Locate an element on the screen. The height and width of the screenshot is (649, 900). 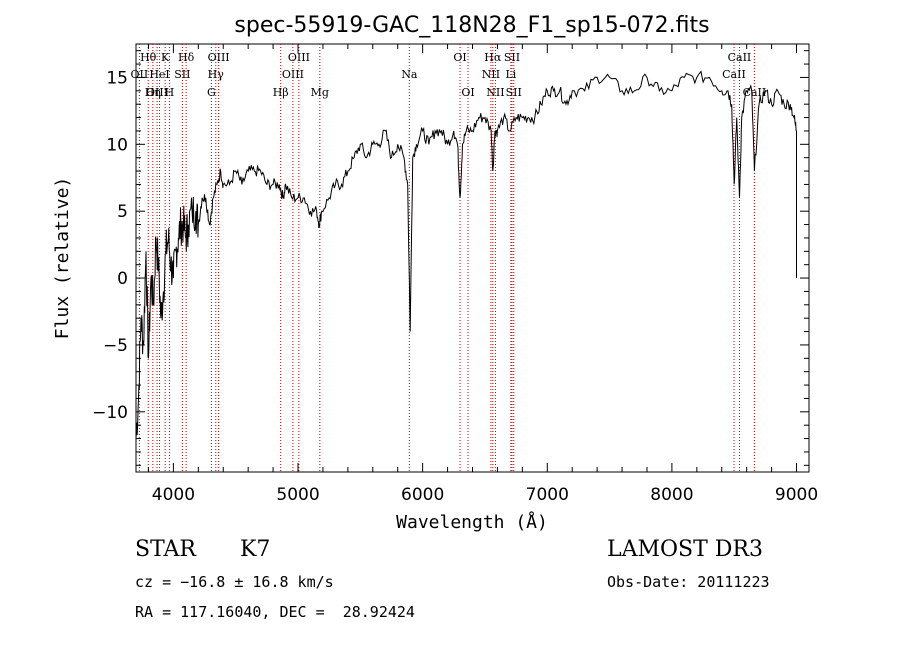
obs-date-text: Obs-Date: 20111223 is located at coordinates (688, 582).